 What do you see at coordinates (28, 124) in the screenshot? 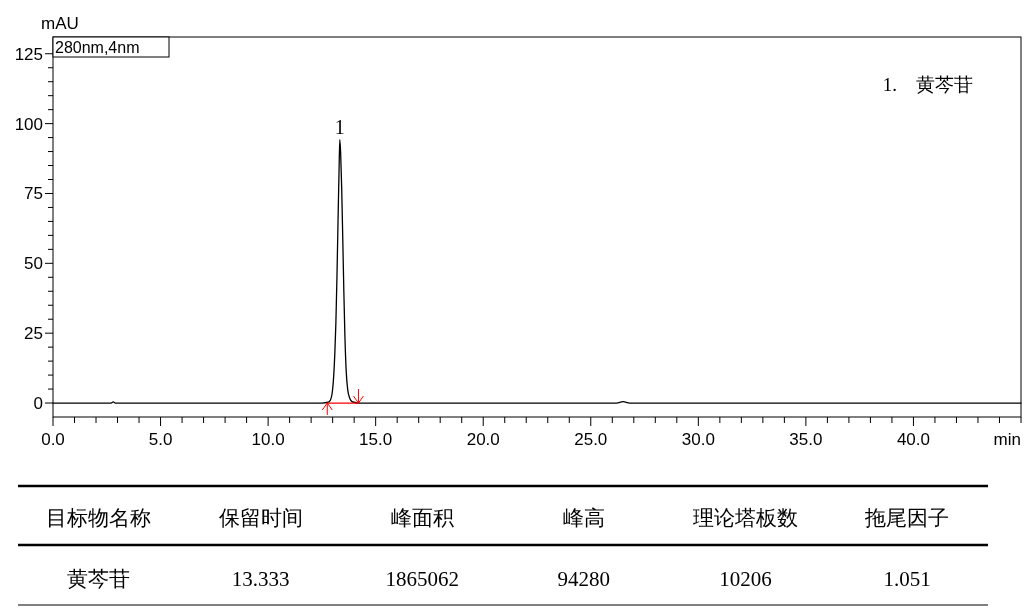
I see `y-tick-label: 100` at bounding box center [28, 124].